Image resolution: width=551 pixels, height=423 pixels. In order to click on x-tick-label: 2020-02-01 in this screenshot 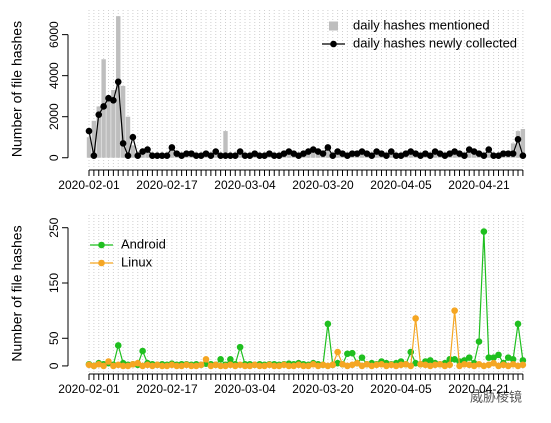, I will do `click(89, 185)`.